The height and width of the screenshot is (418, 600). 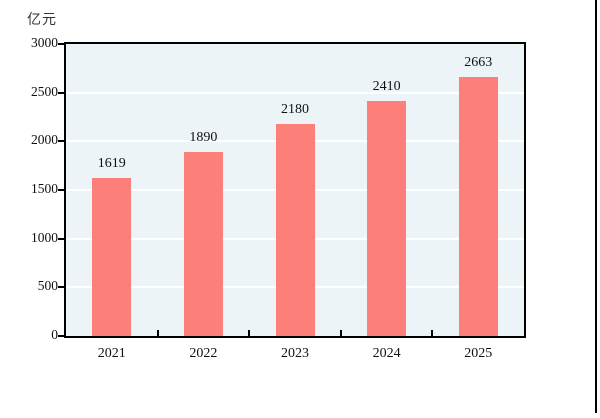 What do you see at coordinates (203, 353) in the screenshot?
I see `x-axis-tick-label: 2022` at bounding box center [203, 353].